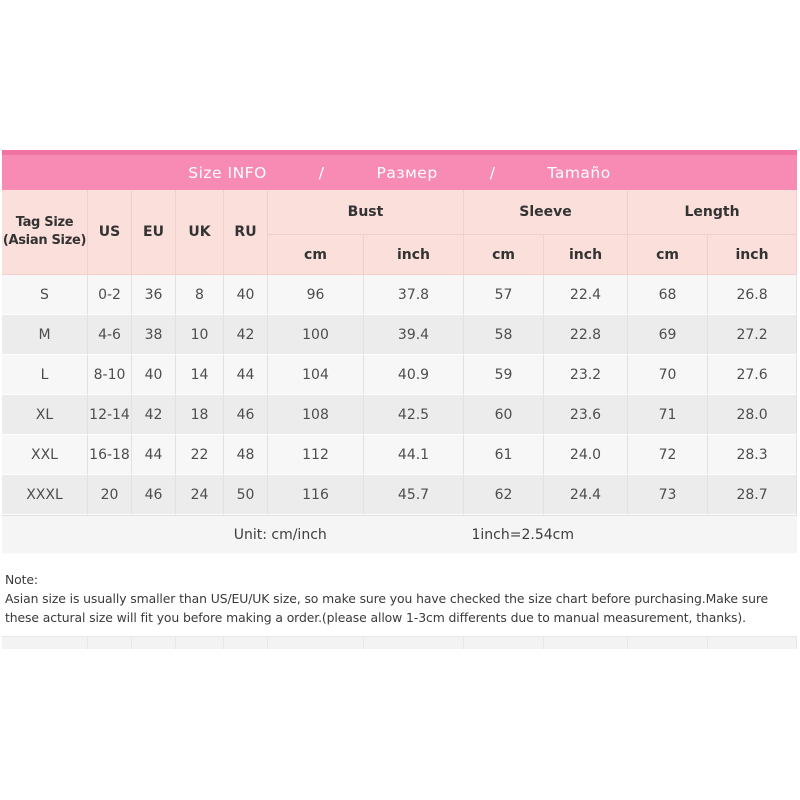 The image size is (800, 800). Describe the element at coordinates (504, 335) in the screenshot. I see `table-cell: 58` at that location.